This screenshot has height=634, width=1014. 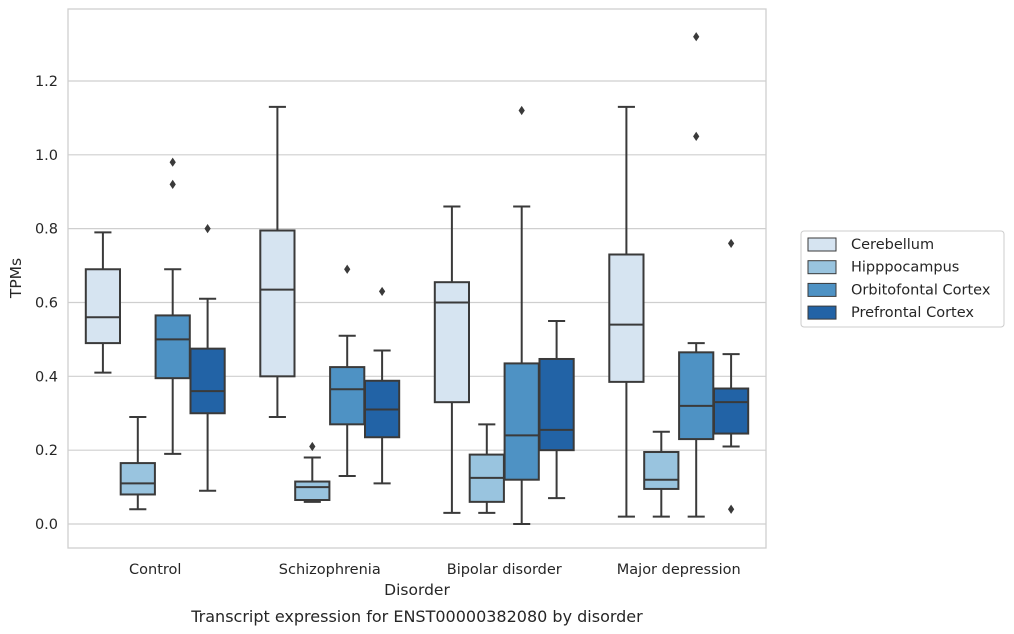 I want to click on y-tick-label: 0.0, so click(x=46, y=525).